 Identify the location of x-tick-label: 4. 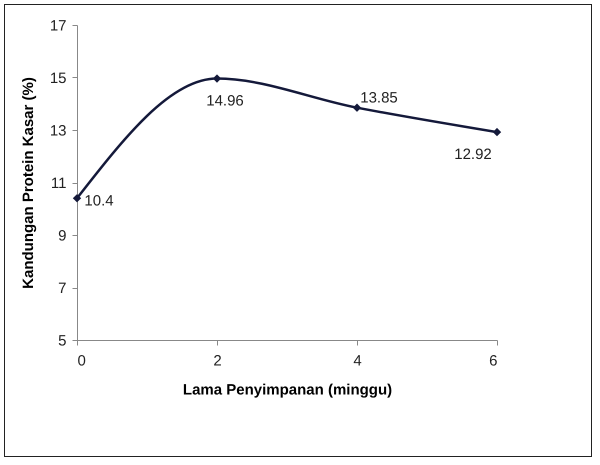
(357, 361).